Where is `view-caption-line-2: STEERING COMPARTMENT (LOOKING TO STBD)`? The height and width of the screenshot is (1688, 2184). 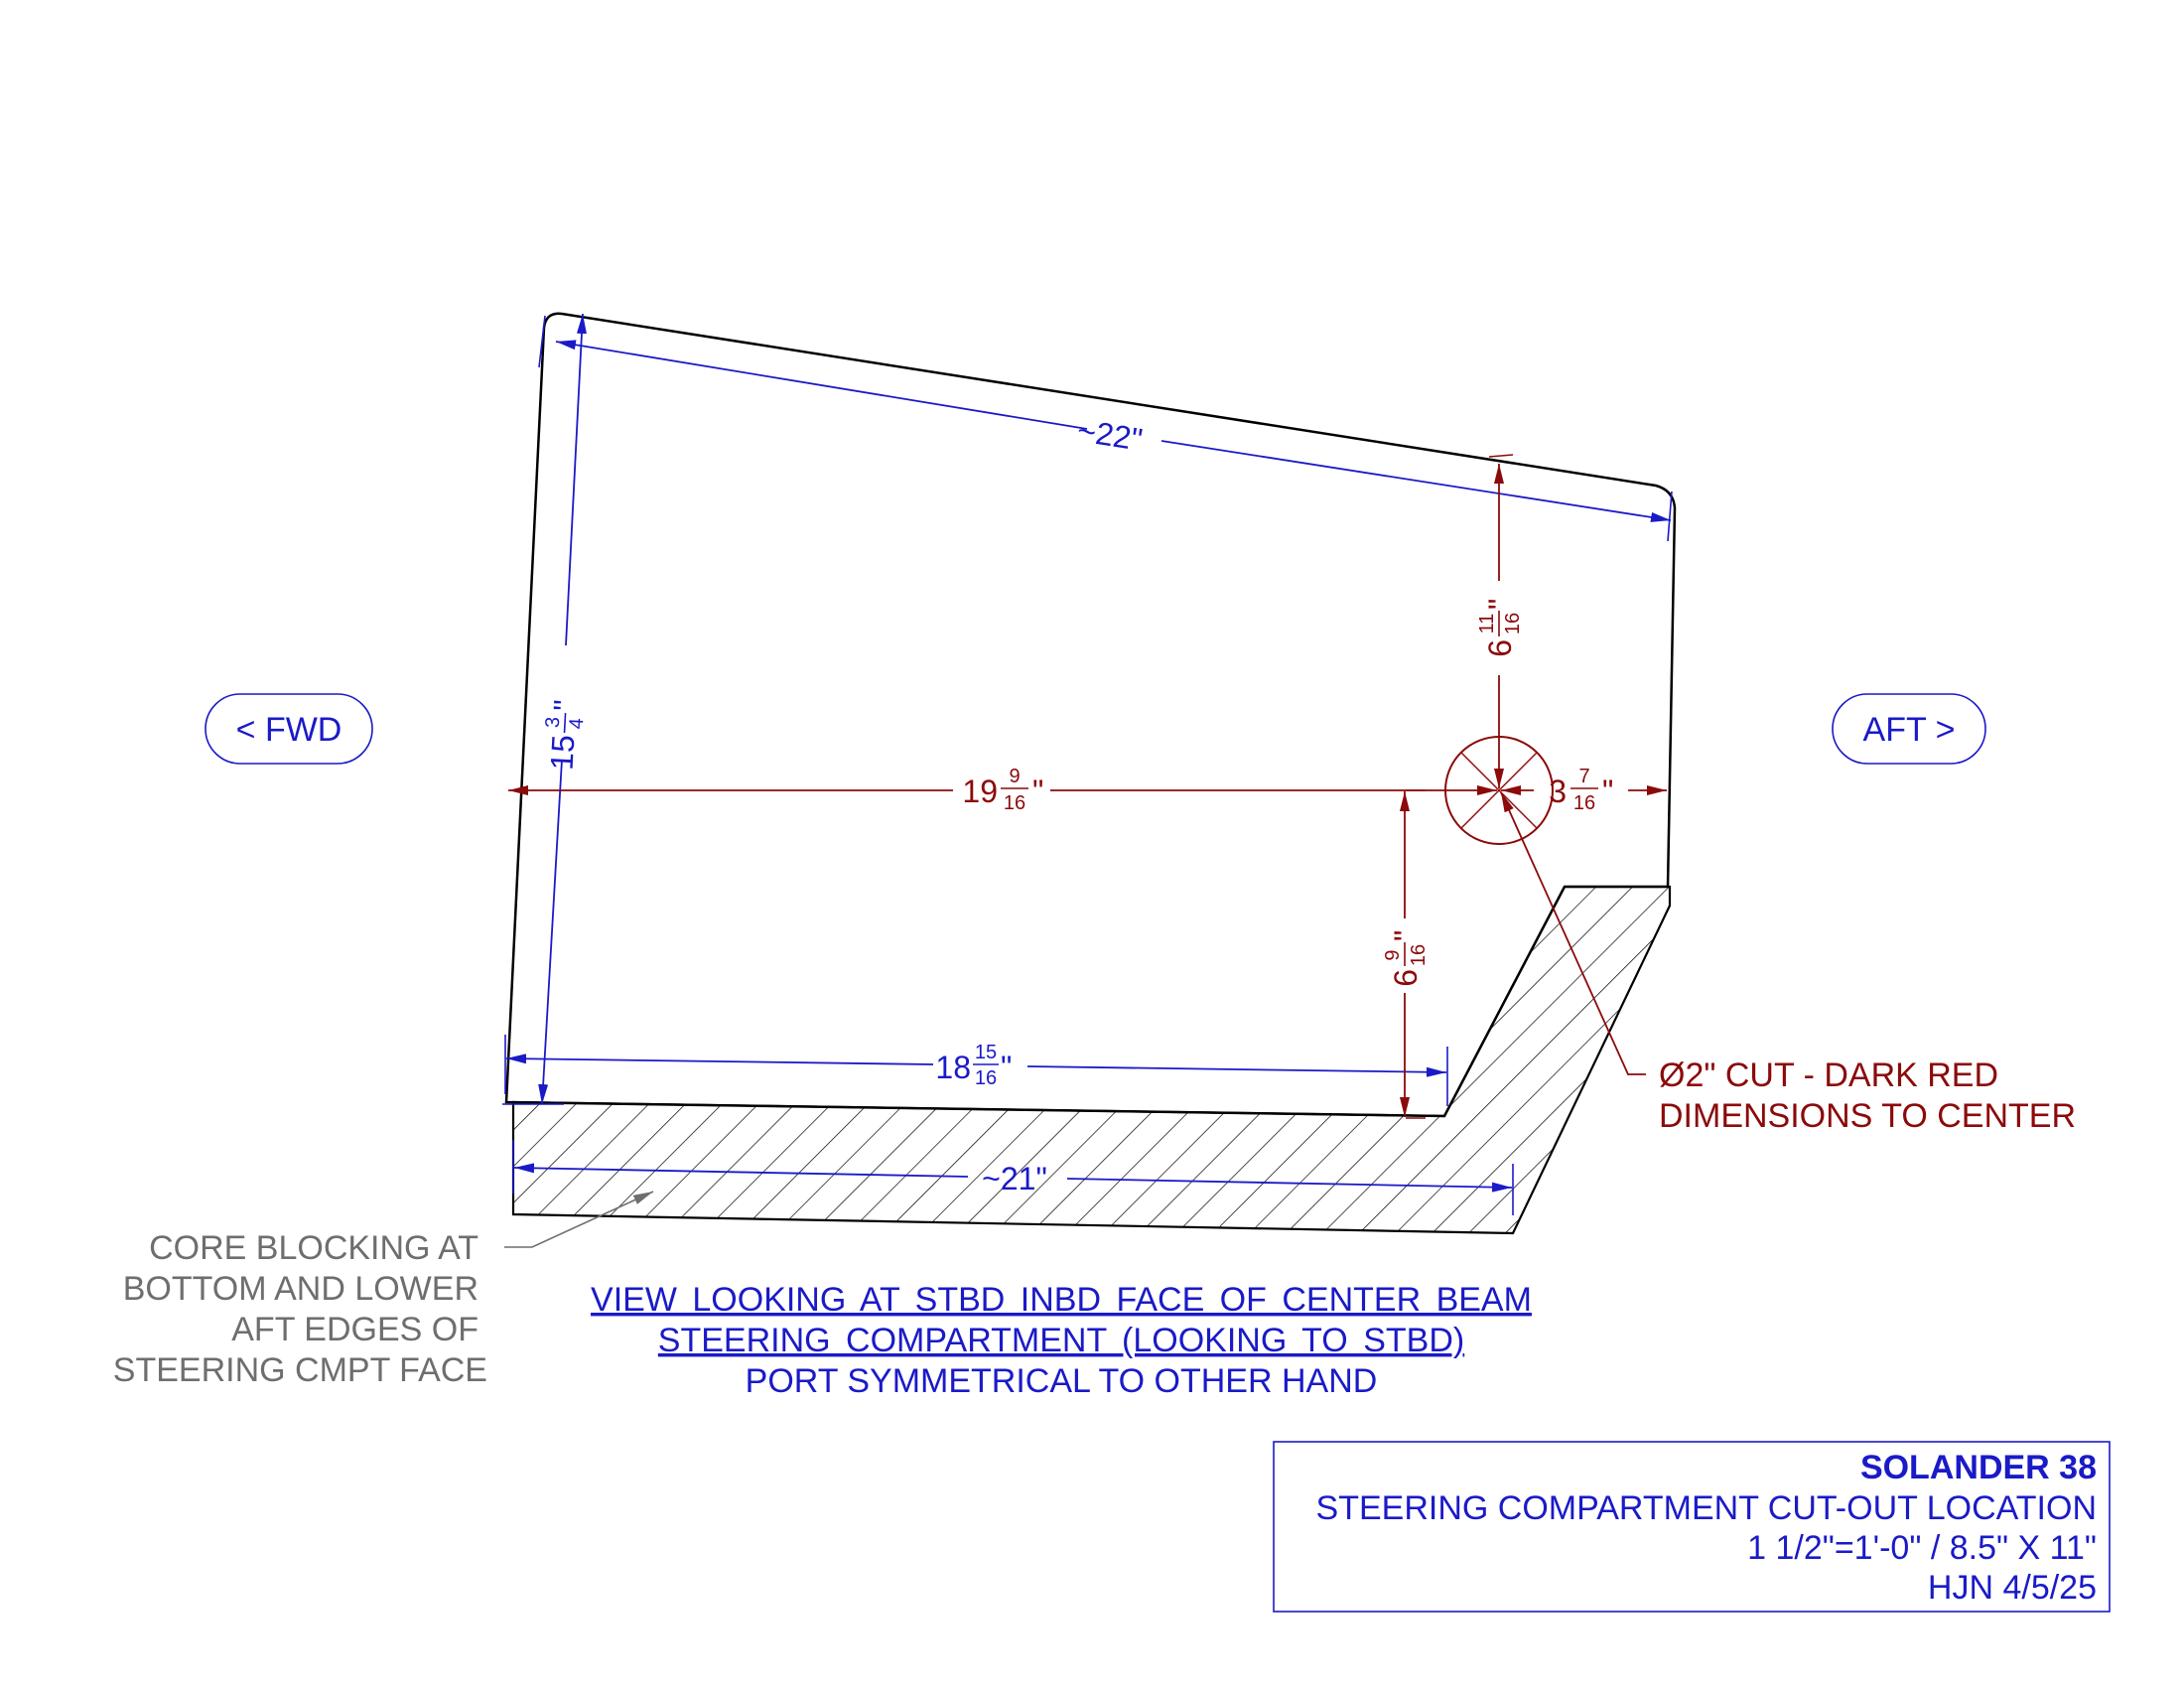 view-caption-line-2: STEERING COMPARTMENT (LOOKING TO STBD) is located at coordinates (1061, 1340).